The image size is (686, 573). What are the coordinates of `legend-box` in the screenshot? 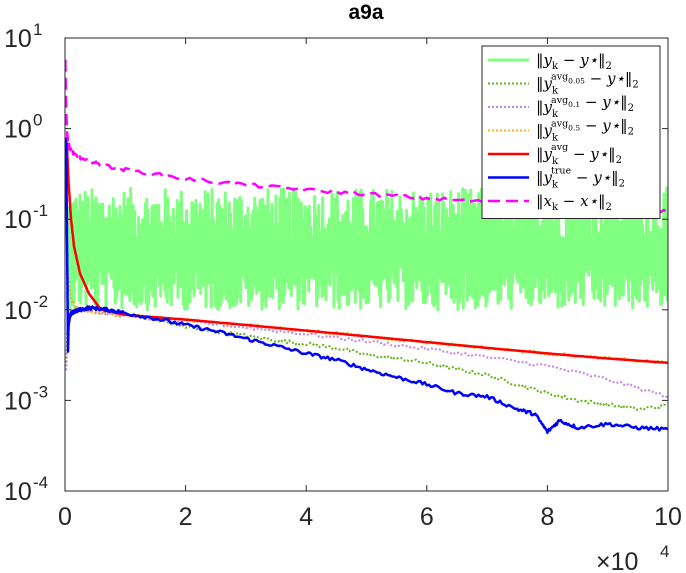 It's located at (571, 132).